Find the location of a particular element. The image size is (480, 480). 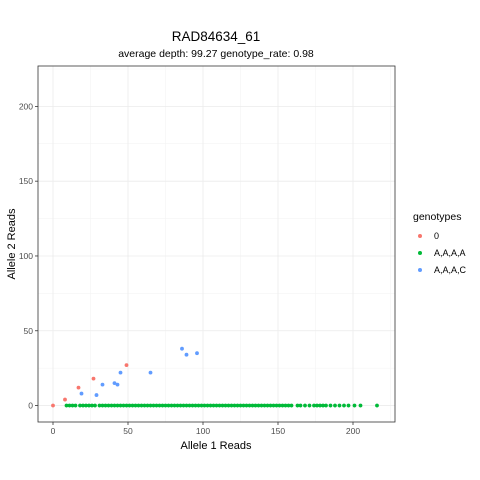

legend-items: 0 A,A,A,A A,A,A,C is located at coordinates (442, 253).